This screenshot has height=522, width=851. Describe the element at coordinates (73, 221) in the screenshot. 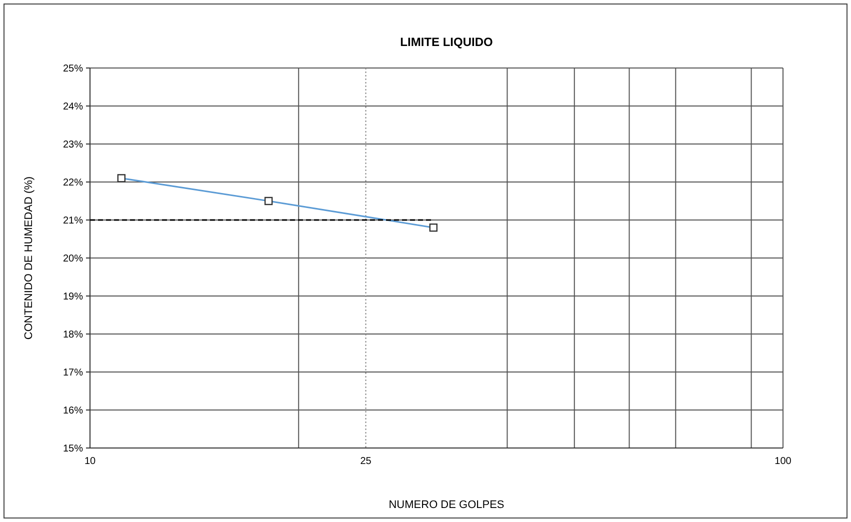

I see `y-tick-label: 21%` at that location.